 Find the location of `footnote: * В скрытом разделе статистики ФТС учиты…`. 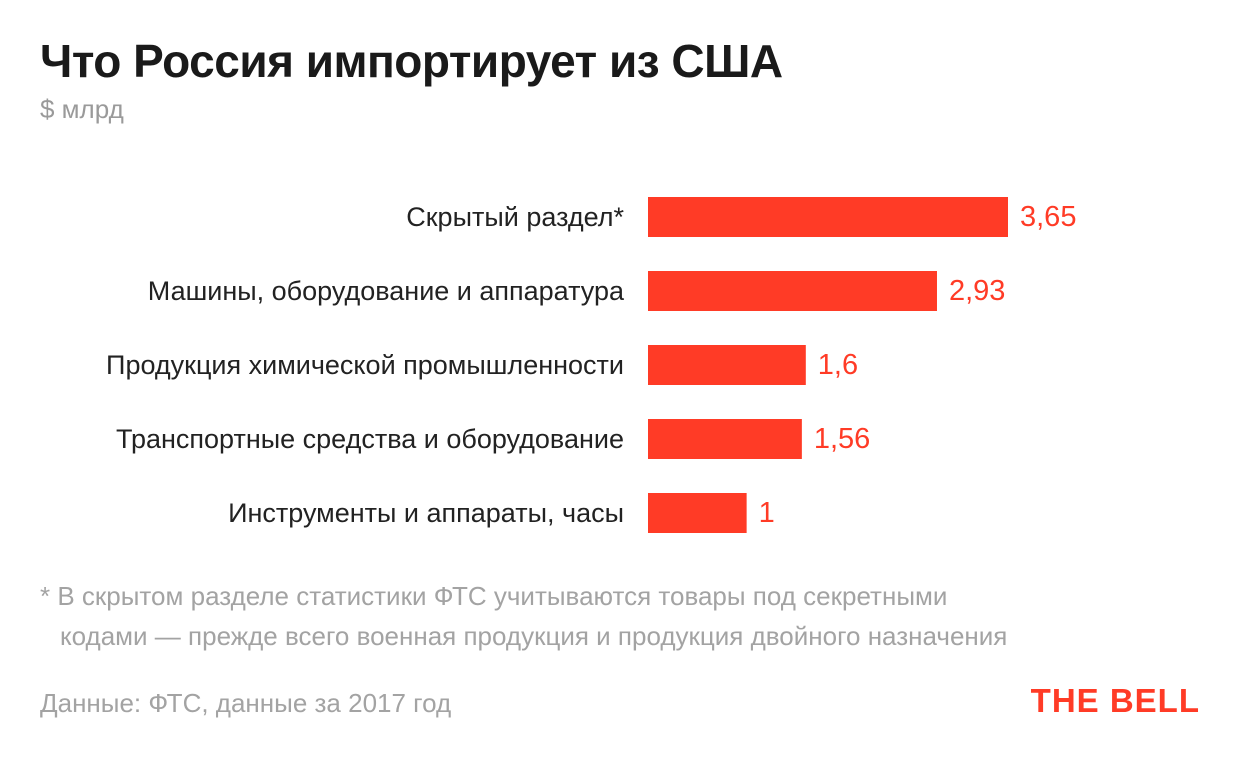

footnote: * В скрытом разделе статистики ФТС учиты… is located at coordinates (620, 616).